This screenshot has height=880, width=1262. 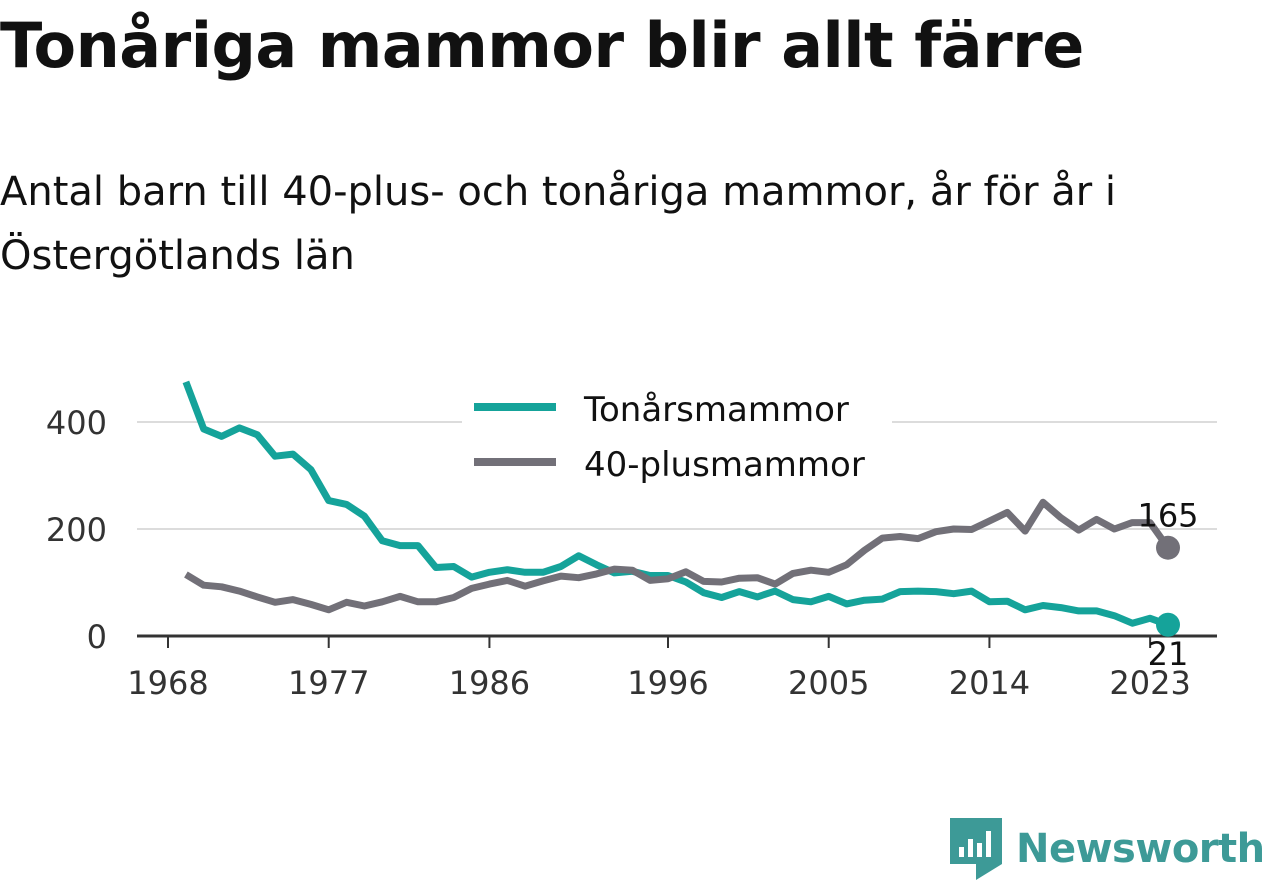 I want to click on bar-chart-shield-icon, so click(x=976, y=849).